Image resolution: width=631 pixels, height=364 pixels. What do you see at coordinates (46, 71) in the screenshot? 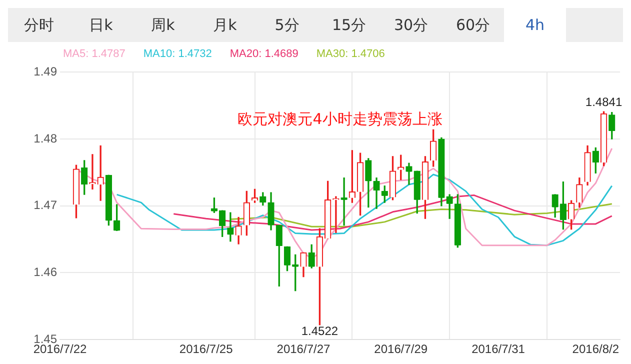
I see `y-tick-label: 1.49` at bounding box center [46, 71].